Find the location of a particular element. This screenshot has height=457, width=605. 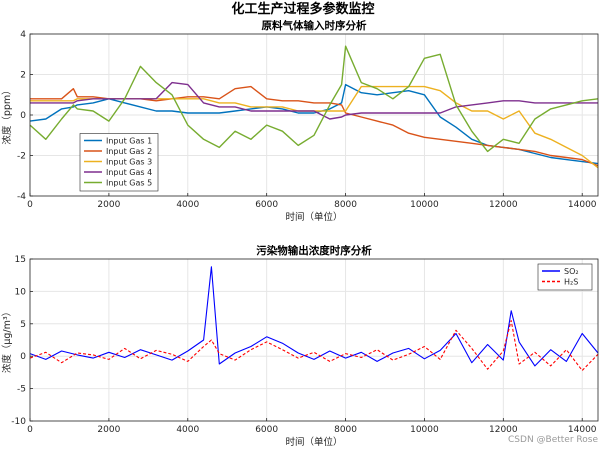

legend: SO₂ H₂S is located at coordinates (565, 277).